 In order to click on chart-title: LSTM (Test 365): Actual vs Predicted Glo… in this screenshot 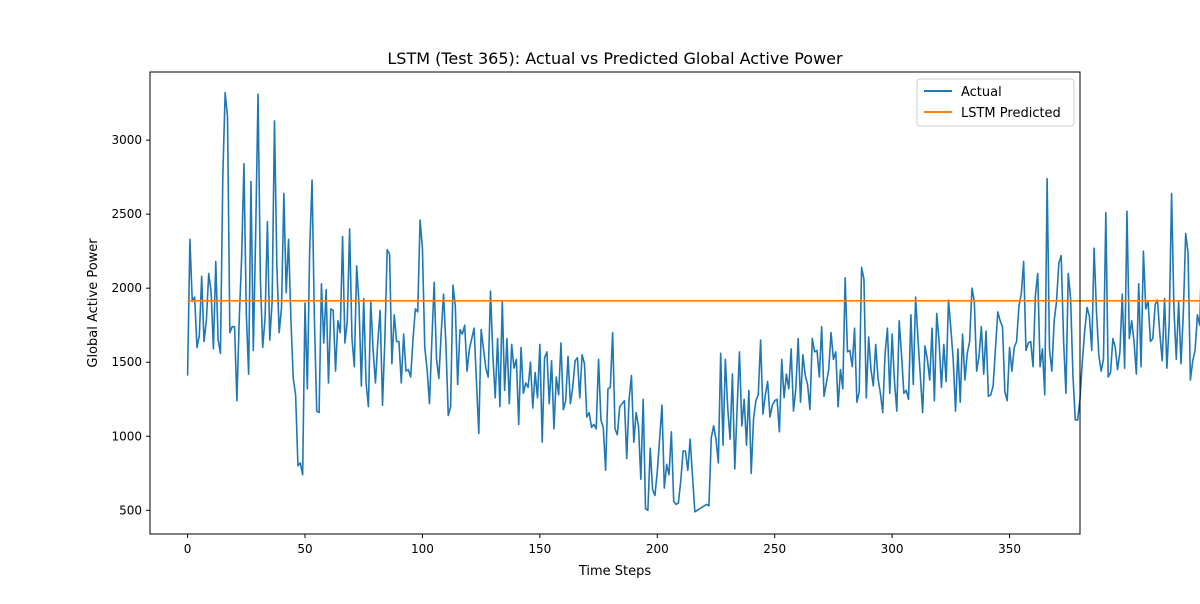, I will do `click(615, 58)`.